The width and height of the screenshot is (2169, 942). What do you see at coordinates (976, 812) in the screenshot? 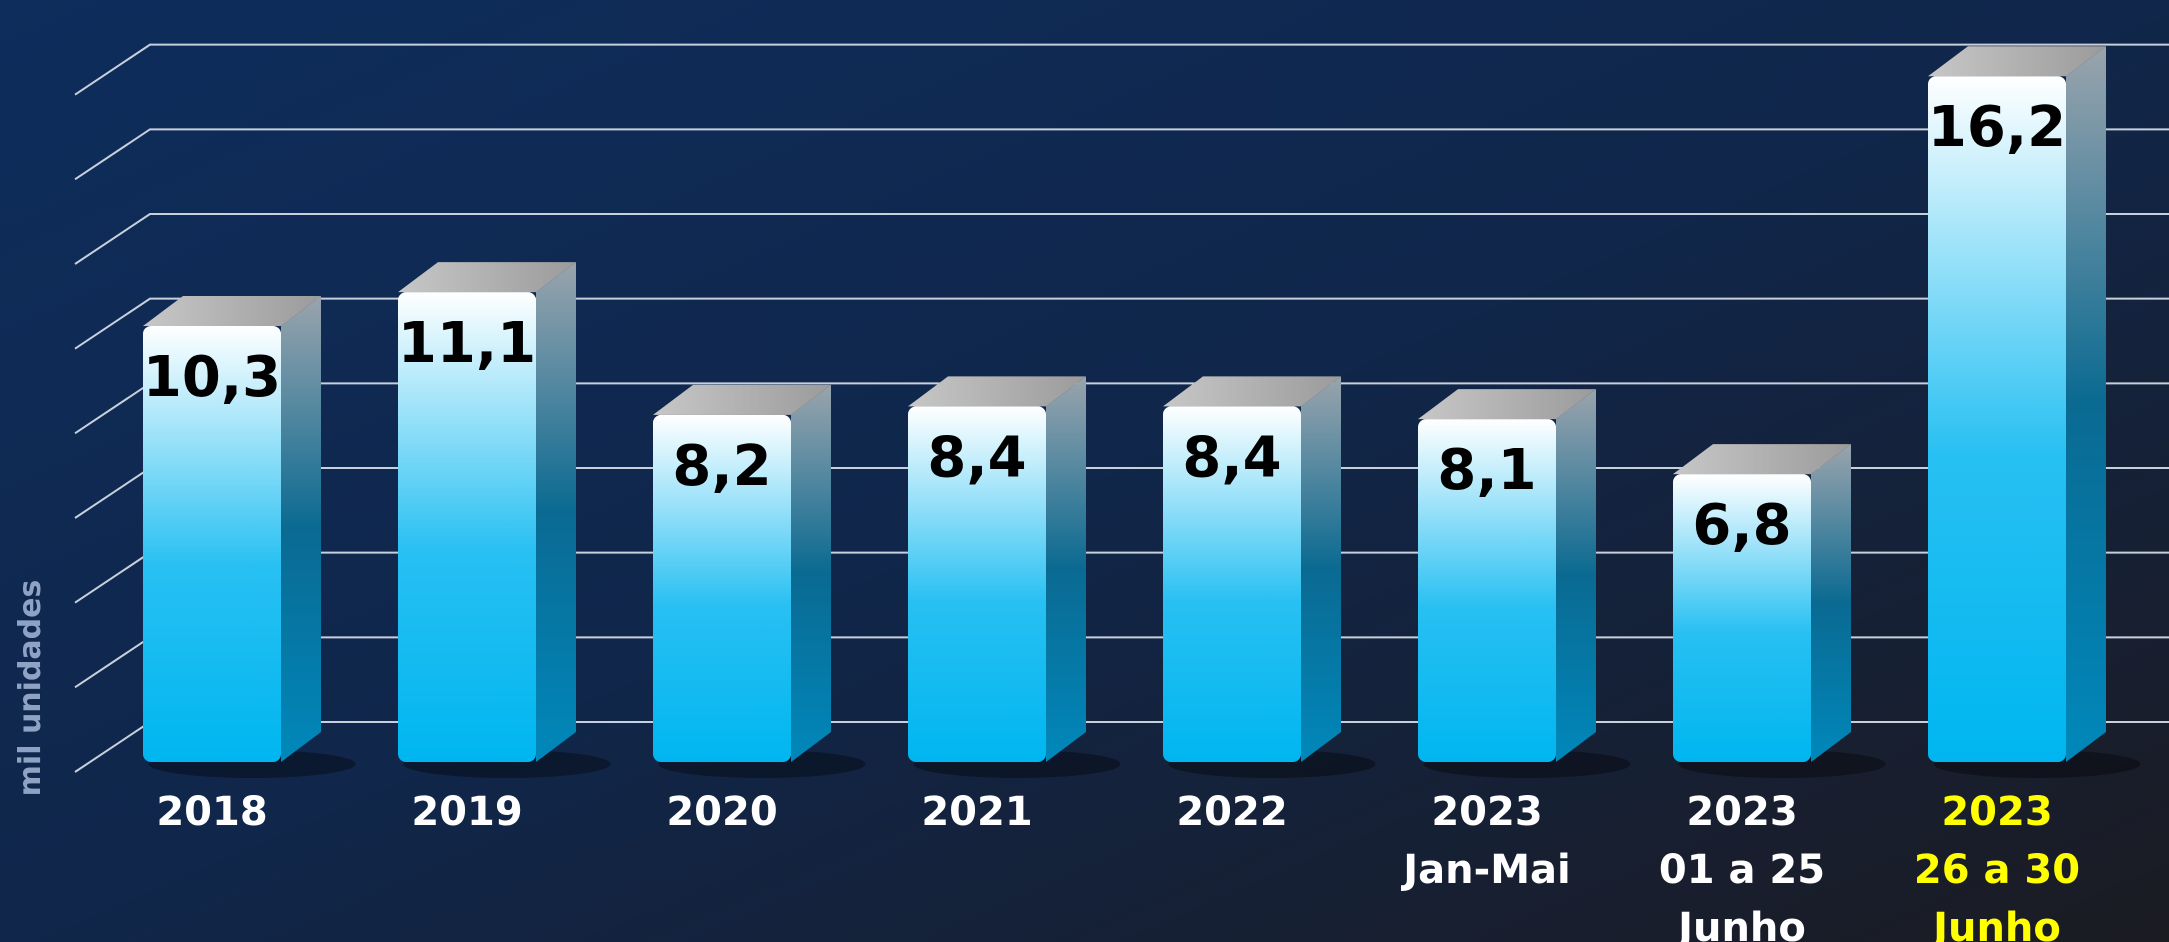
I see `x-tick-label: 2021` at bounding box center [976, 812].